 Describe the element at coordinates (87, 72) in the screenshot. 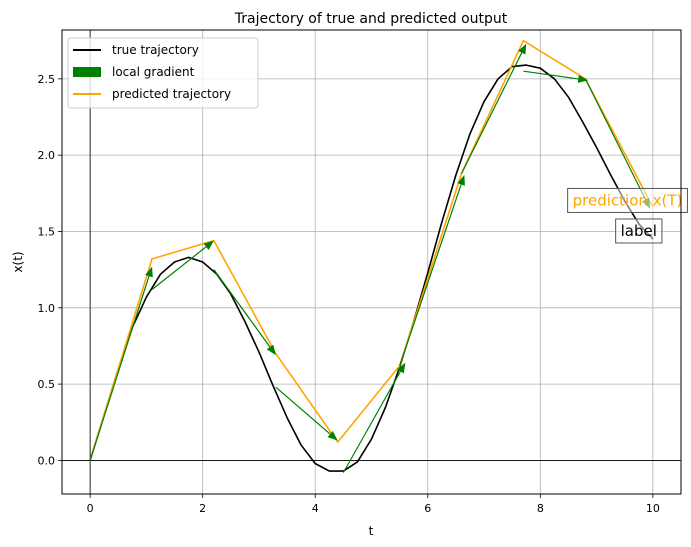

I see `legend-swatch-patch` at that location.